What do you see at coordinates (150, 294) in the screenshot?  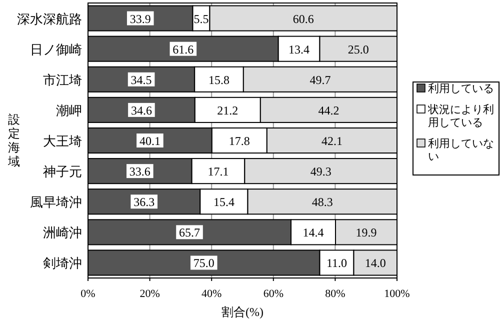 I see `x-tick-label: 20%` at bounding box center [150, 294].